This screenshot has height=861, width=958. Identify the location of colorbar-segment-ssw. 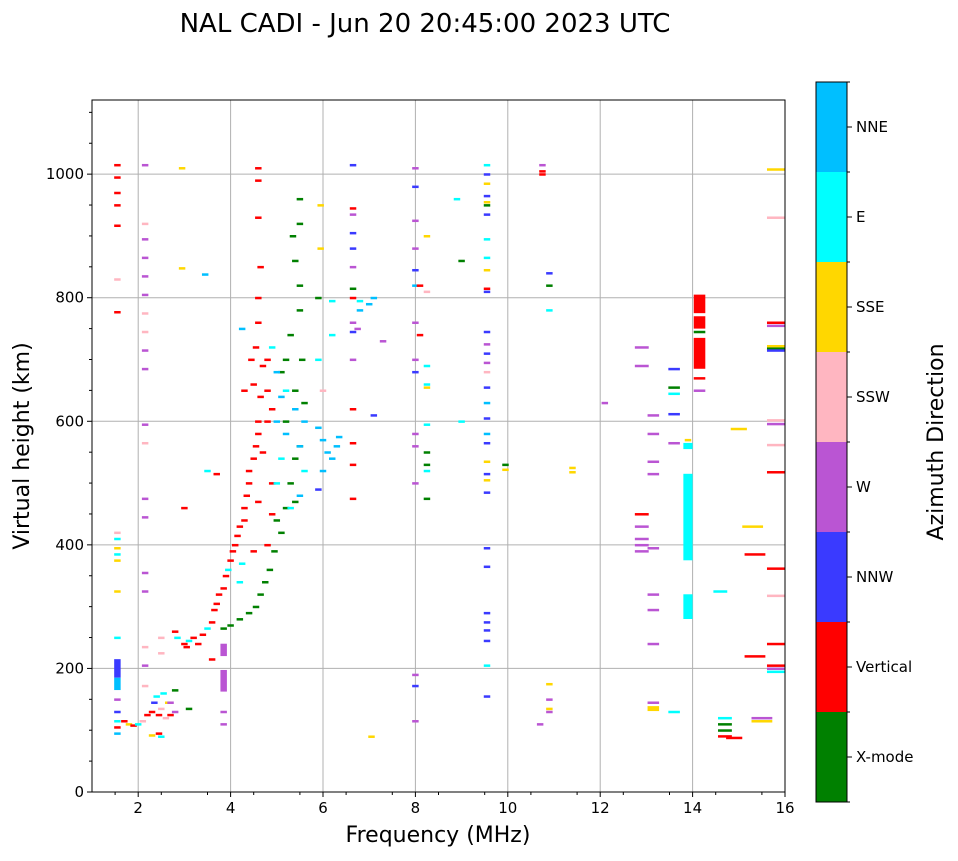
(831, 397).